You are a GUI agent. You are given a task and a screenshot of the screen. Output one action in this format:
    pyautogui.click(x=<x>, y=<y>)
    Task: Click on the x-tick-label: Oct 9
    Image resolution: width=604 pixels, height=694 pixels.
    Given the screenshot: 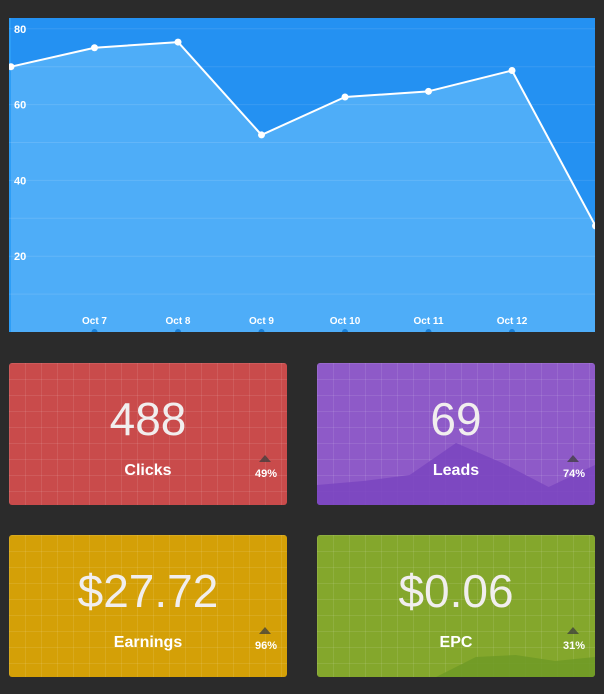 What is the action you would take?
    pyautogui.click(x=261, y=321)
    